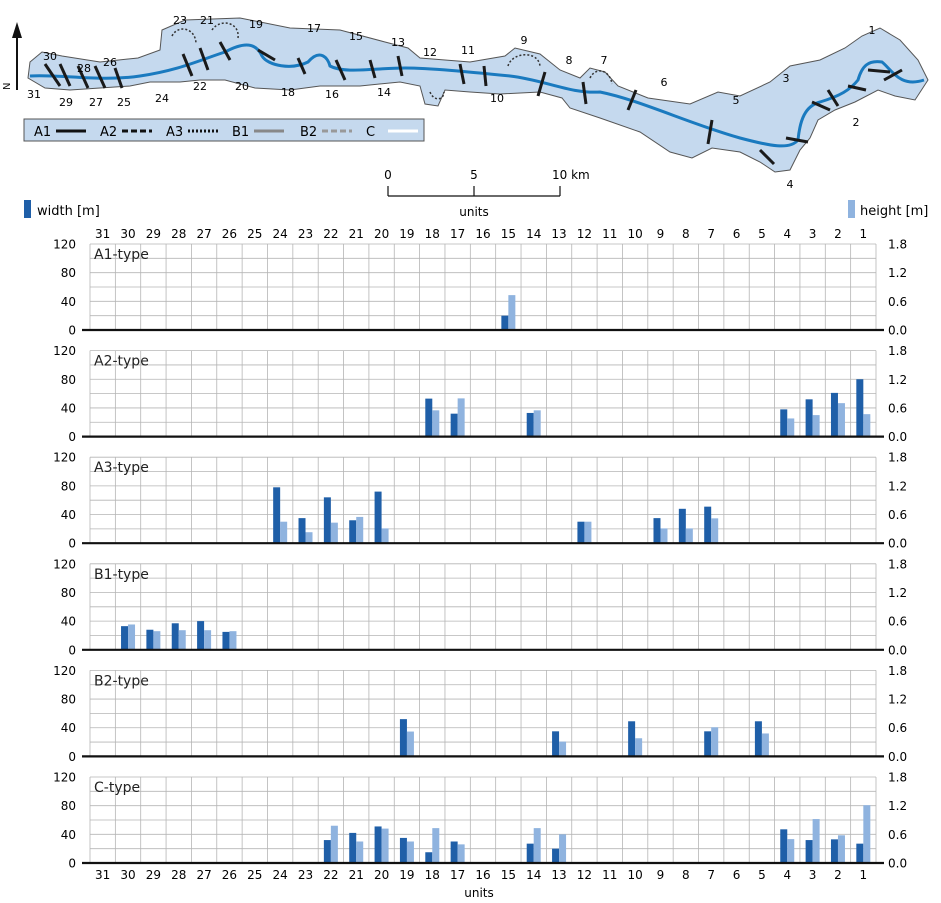 Image resolution: width=941 pixels, height=903 pixels. What do you see at coordinates (117, 788) in the screenshot?
I see `panel-title: C-type` at bounding box center [117, 788].